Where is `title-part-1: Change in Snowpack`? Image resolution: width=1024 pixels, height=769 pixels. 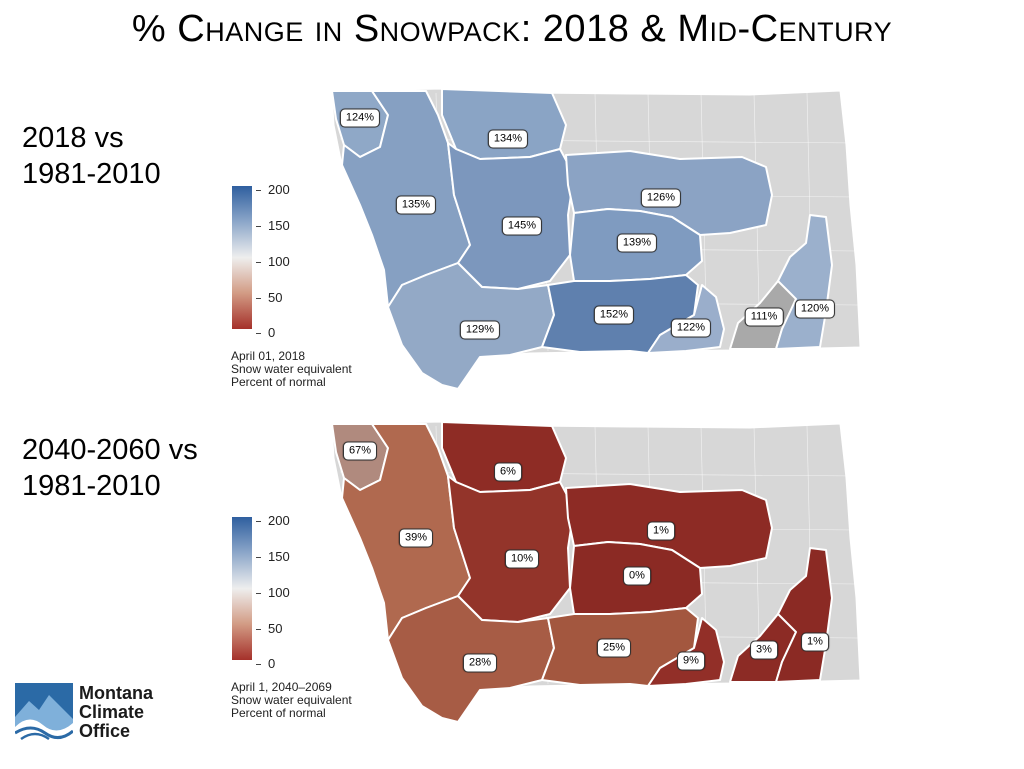
title-part-1: Change in Snowpack is located at coordinates (349, 29).